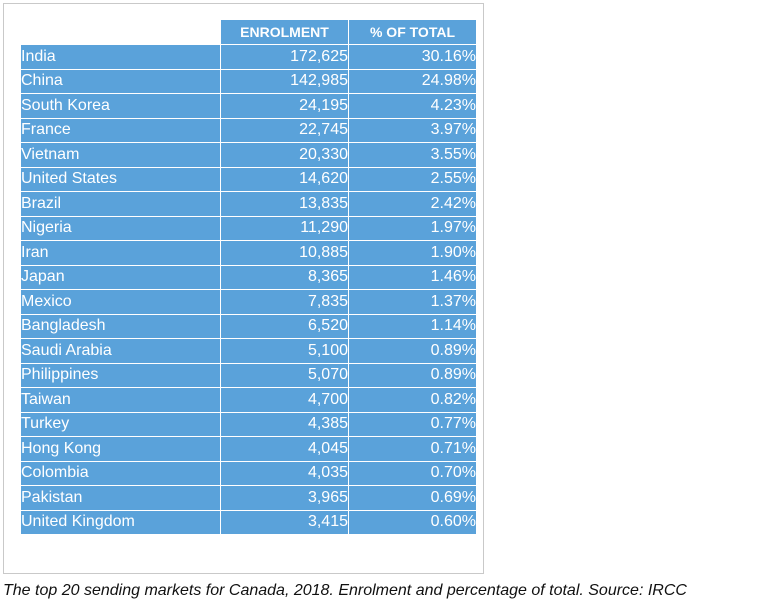  I want to click on table-row: Bangladesh 6,520 1.14%, so click(248, 326).